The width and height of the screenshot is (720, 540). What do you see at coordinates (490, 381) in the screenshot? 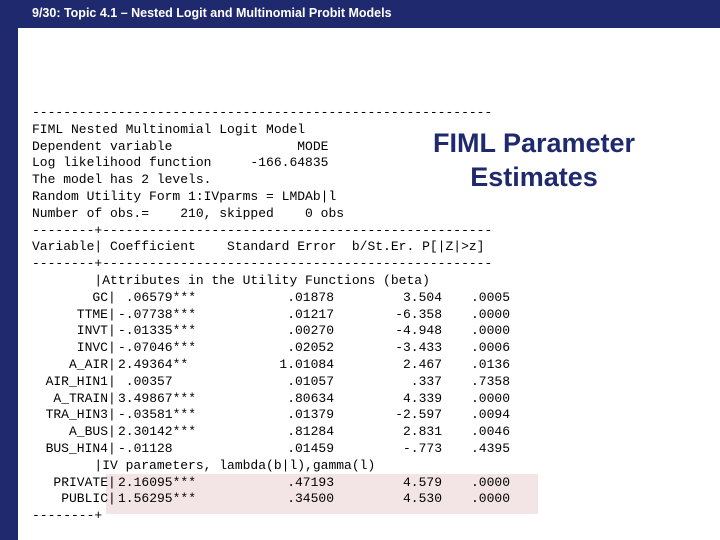
I see `p-value: .7358` at bounding box center [490, 381].